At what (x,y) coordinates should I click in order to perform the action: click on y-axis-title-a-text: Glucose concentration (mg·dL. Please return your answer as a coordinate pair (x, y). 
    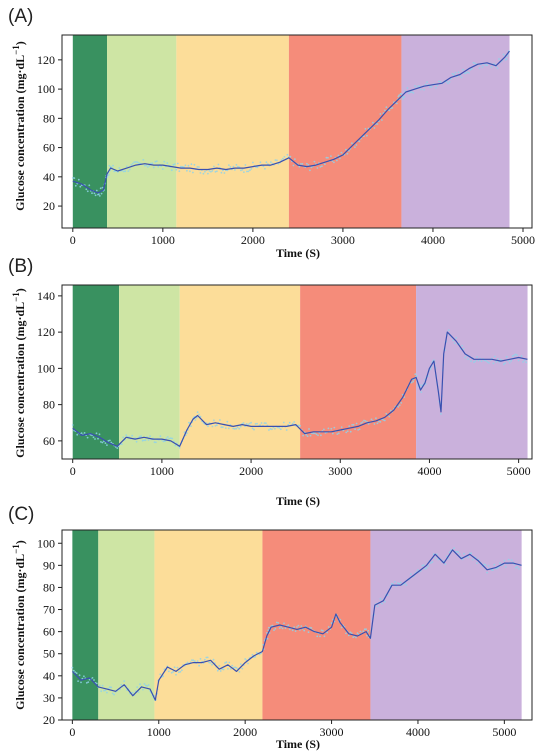
    Looking at the image, I should click on (20, 133).